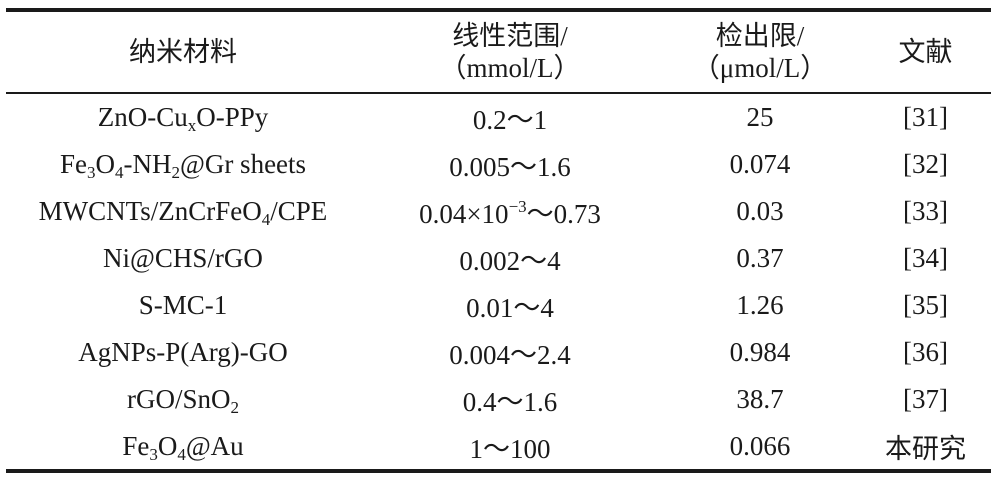 The image size is (997, 478). What do you see at coordinates (925, 211) in the screenshot?
I see `reference-cell: [33]` at bounding box center [925, 211].